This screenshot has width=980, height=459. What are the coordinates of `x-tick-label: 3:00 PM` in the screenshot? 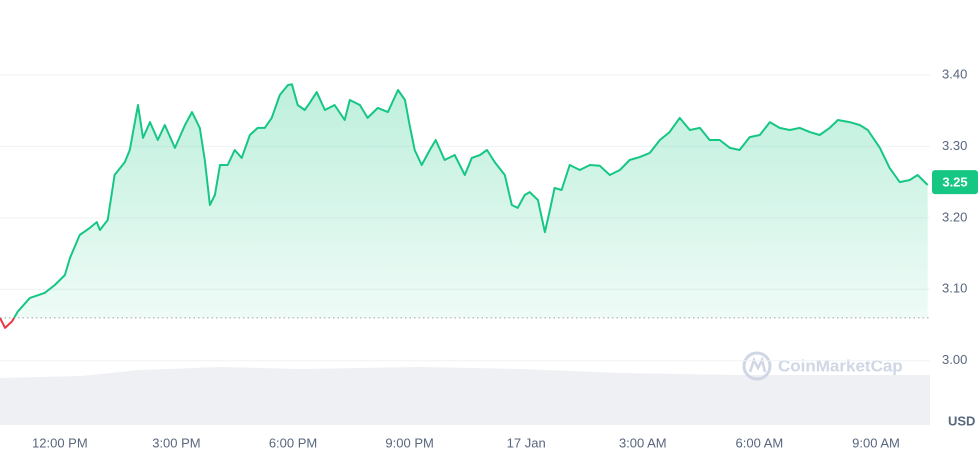 It's located at (176, 442).